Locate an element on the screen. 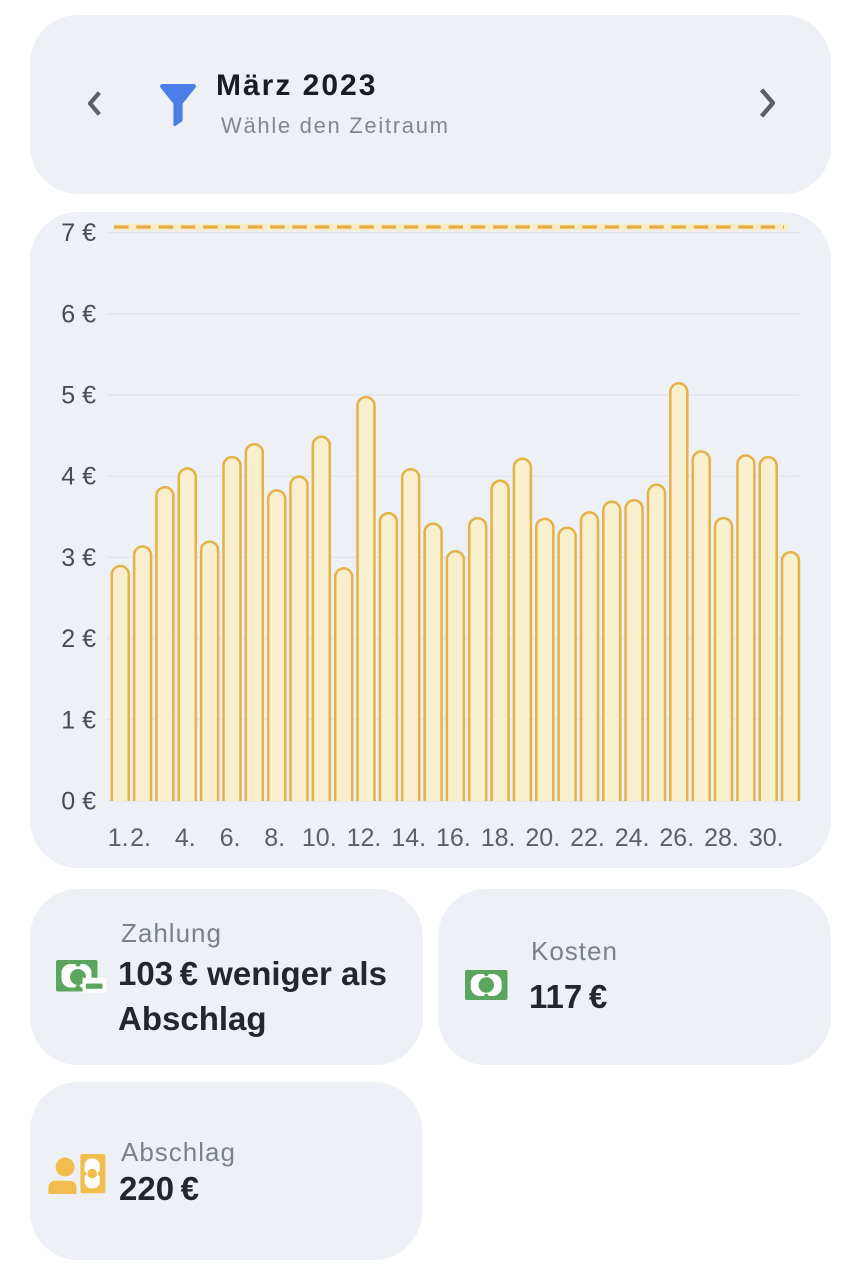  svg-text: 3 € is located at coordinates (78, 558).